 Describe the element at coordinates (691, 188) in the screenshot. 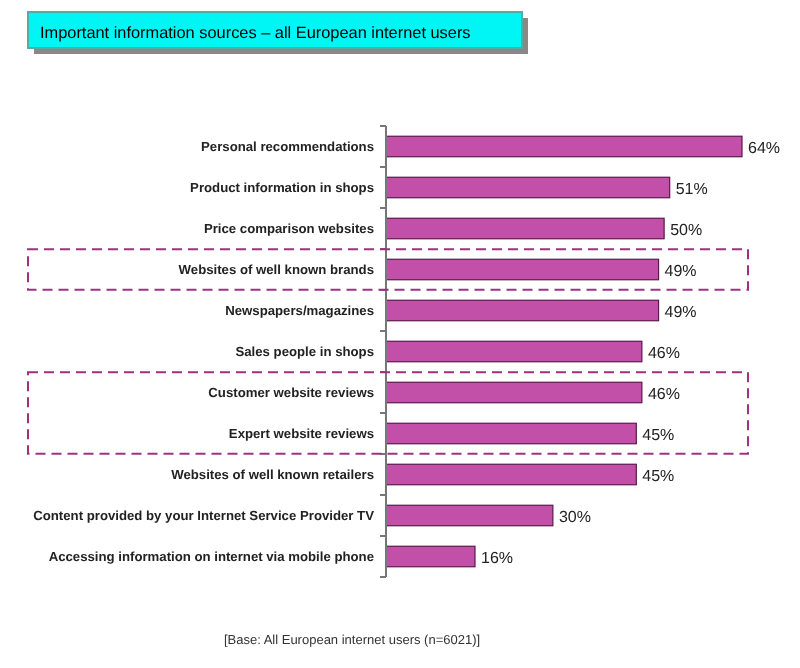

I see `data-label: 51%` at that location.